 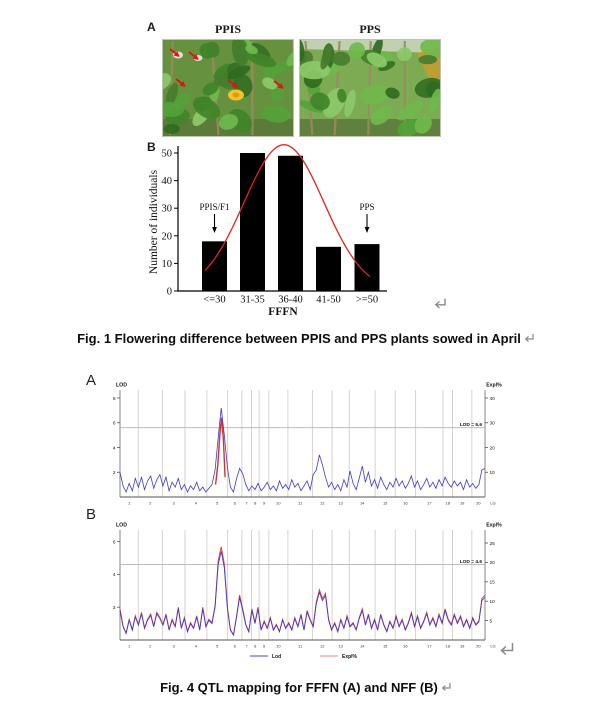 What do you see at coordinates (370, 29) in the screenshot?
I see `photo-title-pps: PPS` at bounding box center [370, 29].